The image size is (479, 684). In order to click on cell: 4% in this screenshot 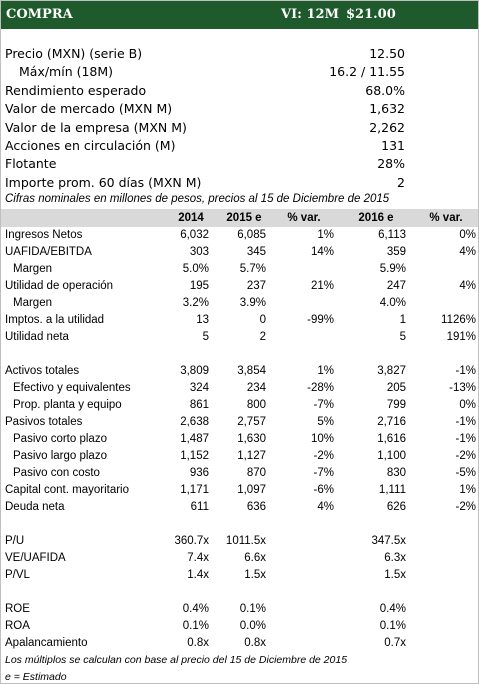, I will do `click(467, 286)`.